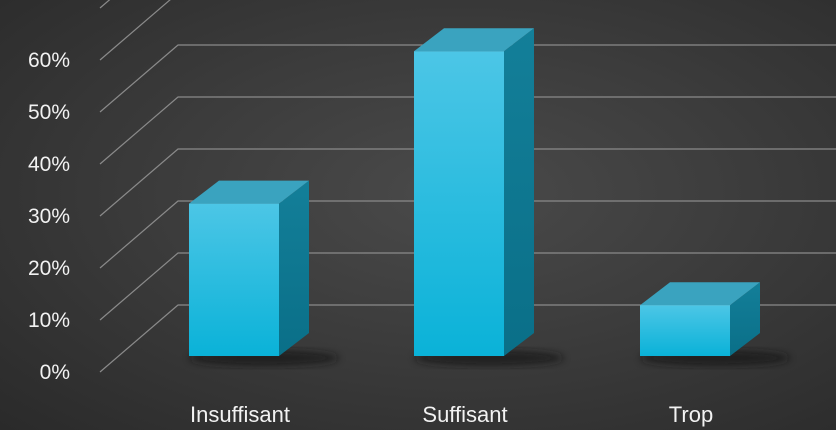 The image size is (836, 430). Describe the element at coordinates (691, 414) in the screenshot. I see `x-category-label: Trop` at that location.